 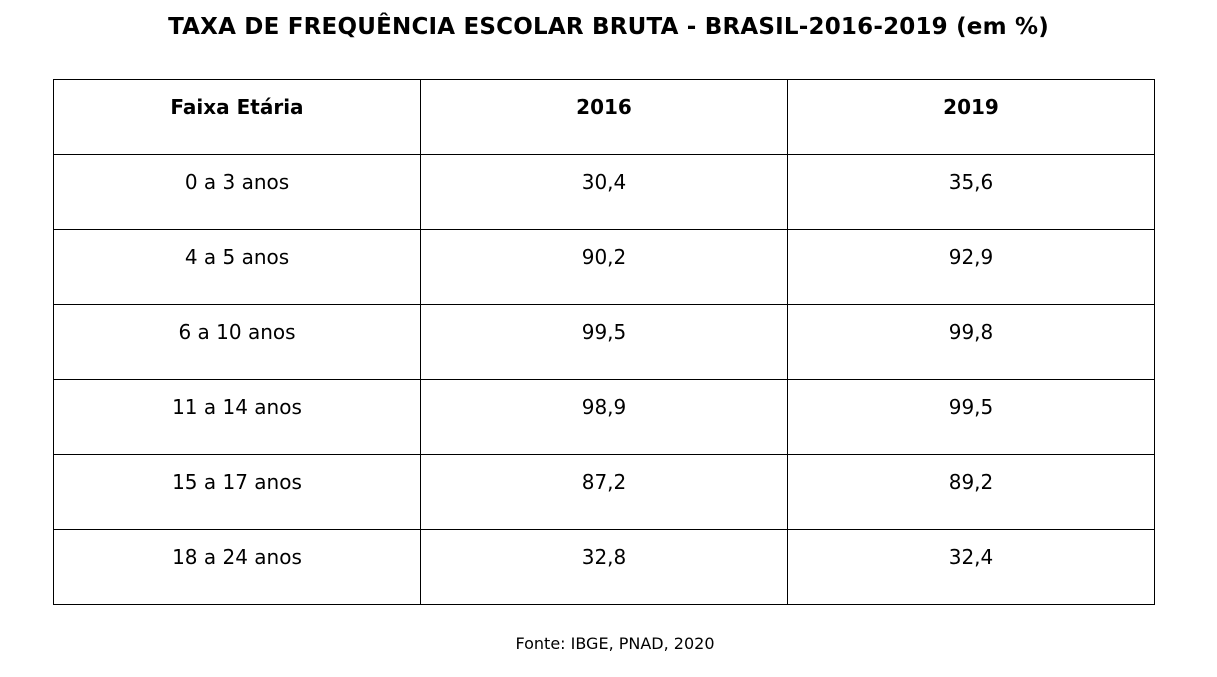 I want to click on cell-text: 15 a 17 anos, so click(x=237, y=482).